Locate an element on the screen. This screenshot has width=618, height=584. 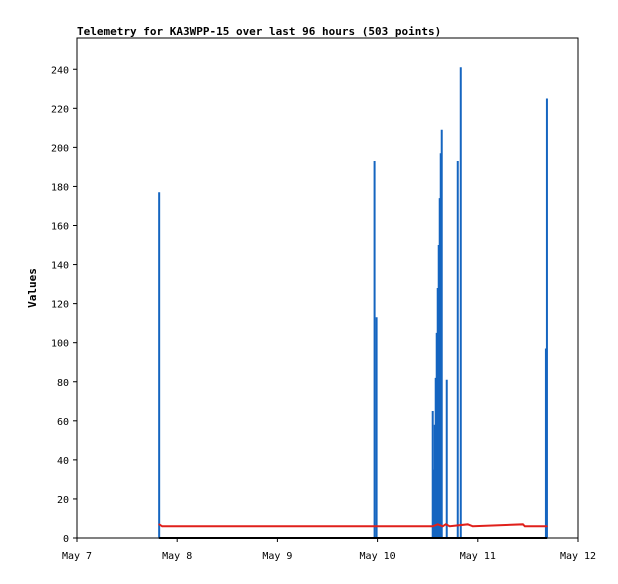
y-tick-label: 0 is located at coordinates (66, 539).